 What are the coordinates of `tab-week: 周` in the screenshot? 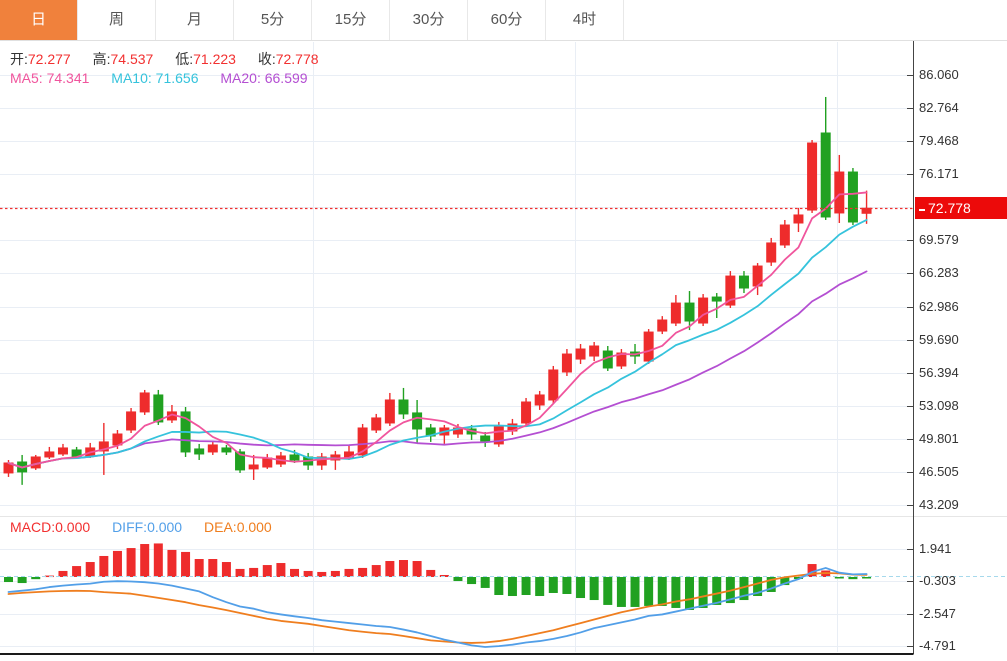 It's located at (117, 20).